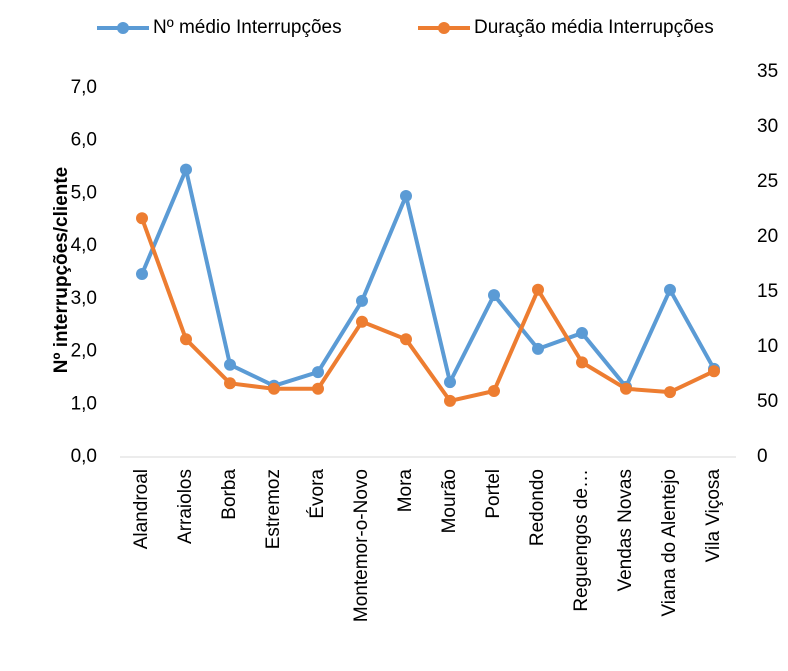  I want to click on y2-tick-label: 15, so click(767, 291).